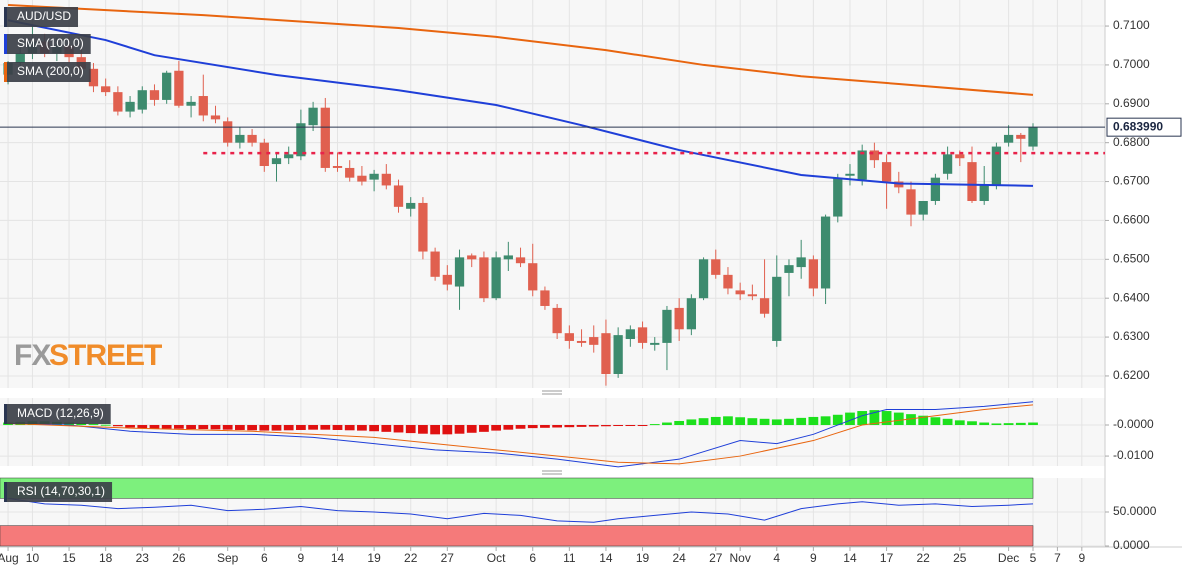 The width and height of the screenshot is (1182, 571). Describe the element at coordinates (106, 558) in the screenshot. I see `x-tick-label: 18` at that location.